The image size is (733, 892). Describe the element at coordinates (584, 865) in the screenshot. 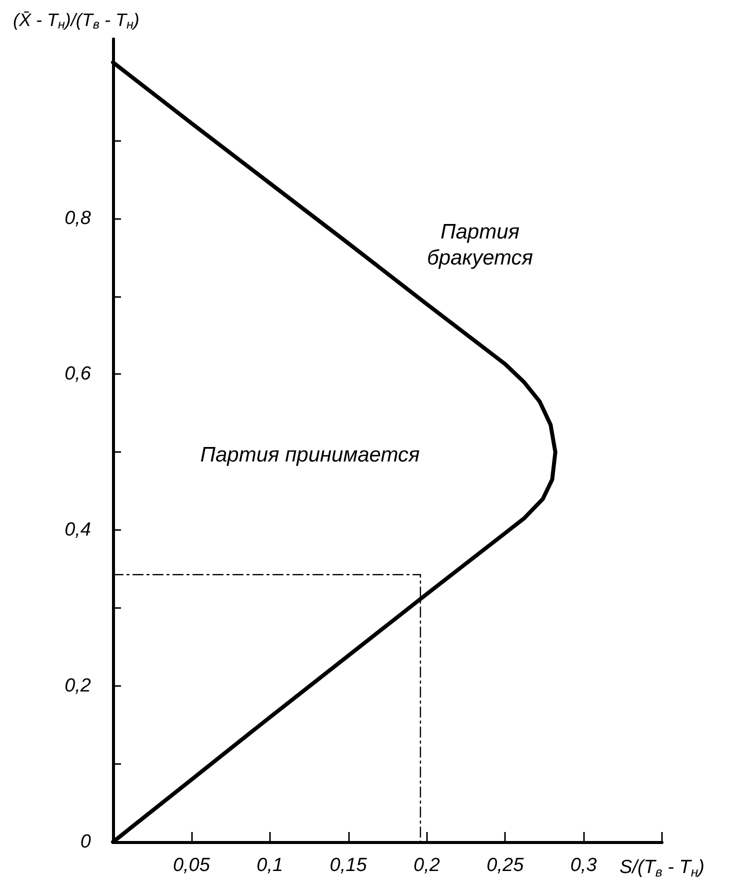

I see `x-tick-label: 0,3` at that location.